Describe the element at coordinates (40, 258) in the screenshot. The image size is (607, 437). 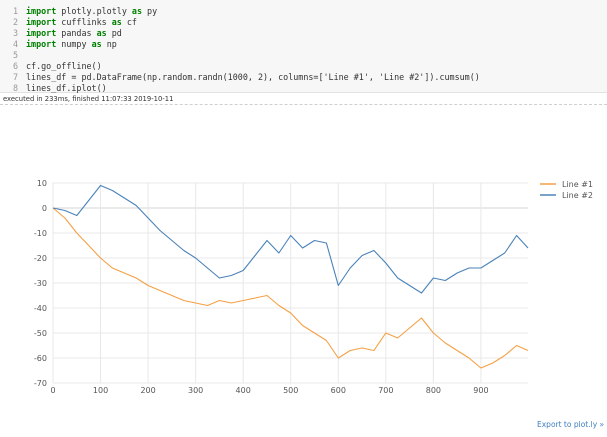
I see `y-tick-label: -20` at that location.